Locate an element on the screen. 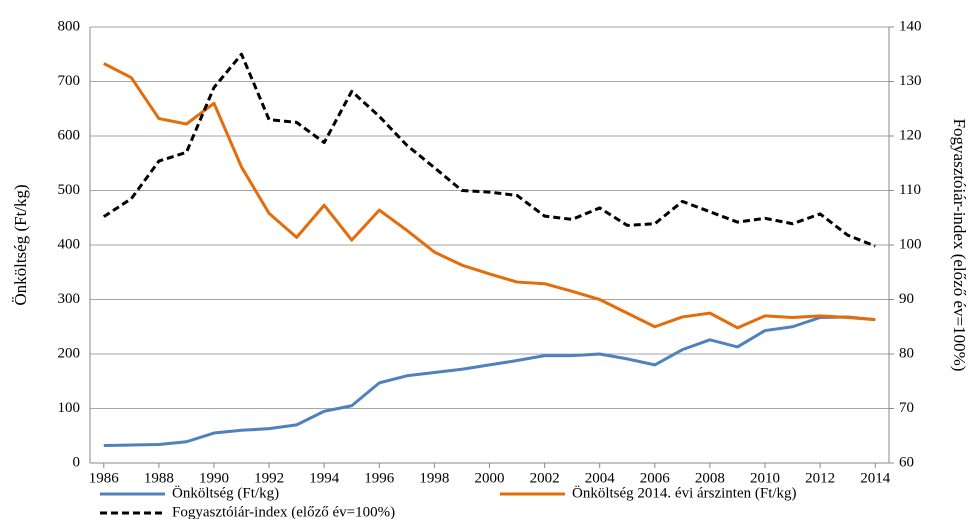 This screenshot has width=975, height=519. x-tick-label: 2002 is located at coordinates (545, 478).